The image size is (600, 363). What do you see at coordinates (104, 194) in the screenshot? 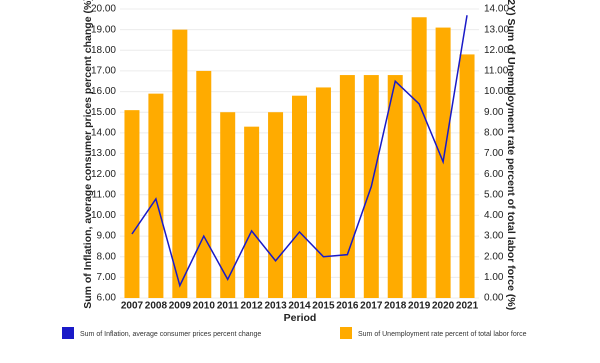
I see `y-tick-label: 11.00` at bounding box center [104, 194].